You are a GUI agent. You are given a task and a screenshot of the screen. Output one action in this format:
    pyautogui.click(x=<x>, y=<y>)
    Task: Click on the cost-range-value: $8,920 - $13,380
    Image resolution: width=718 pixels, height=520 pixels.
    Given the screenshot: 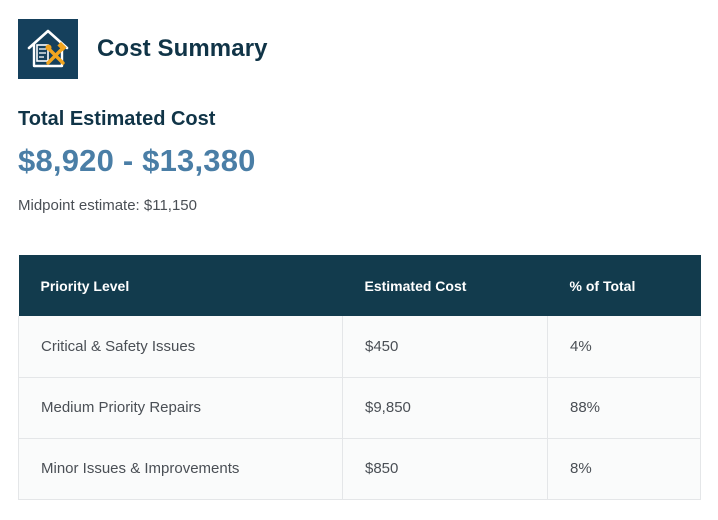 What is the action you would take?
    pyautogui.click(x=137, y=160)
    